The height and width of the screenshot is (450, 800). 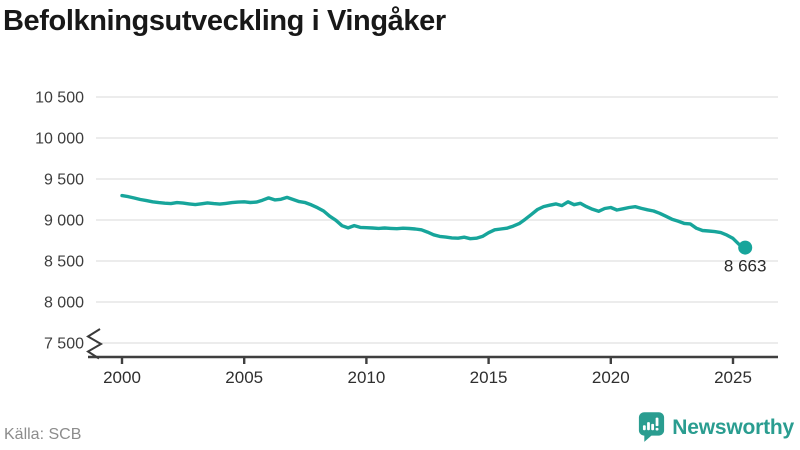 I want to click on chart-title: Befolkningsutveckling i Vingåker, so click(x=224, y=21).